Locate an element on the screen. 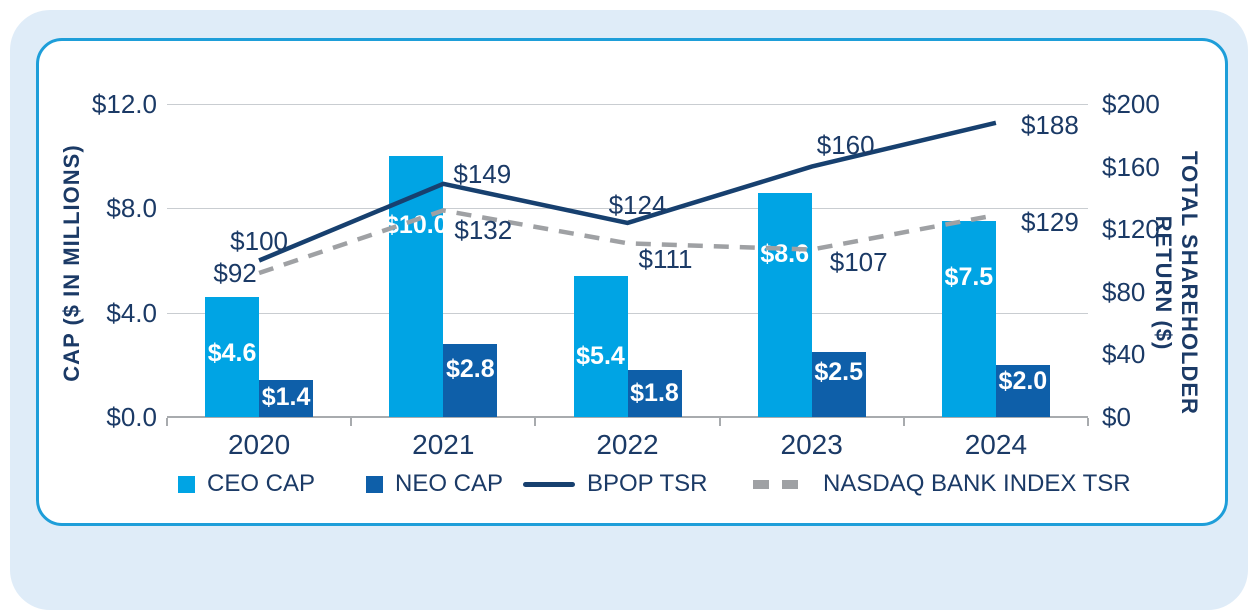  neo-cap-value-label: $2.5 is located at coordinates (839, 371).